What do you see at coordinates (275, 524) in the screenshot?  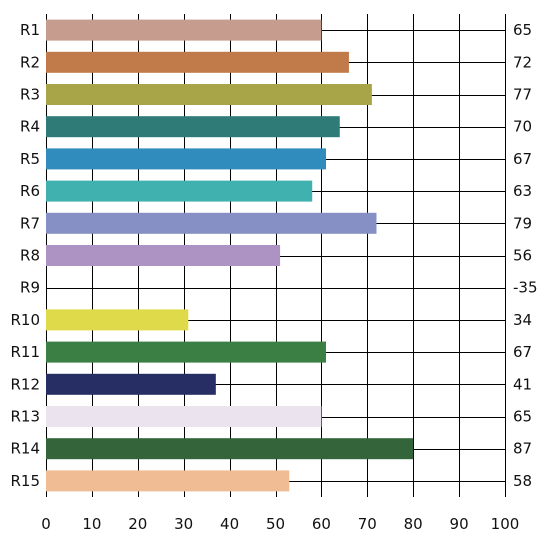 I see `x-tick-label: 50` at bounding box center [275, 524].